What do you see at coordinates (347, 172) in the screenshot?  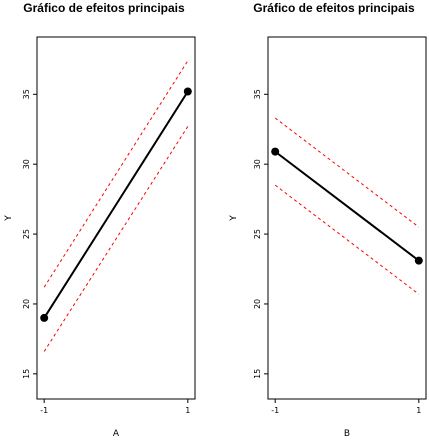 I see `upper-bound-line` at bounding box center [347, 172].